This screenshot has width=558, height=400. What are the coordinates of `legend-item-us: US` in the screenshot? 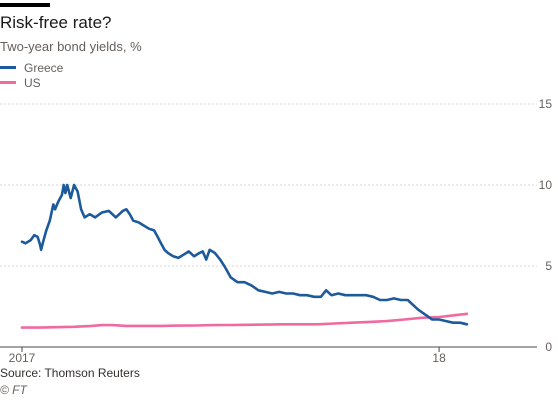 It's located at (31, 82).